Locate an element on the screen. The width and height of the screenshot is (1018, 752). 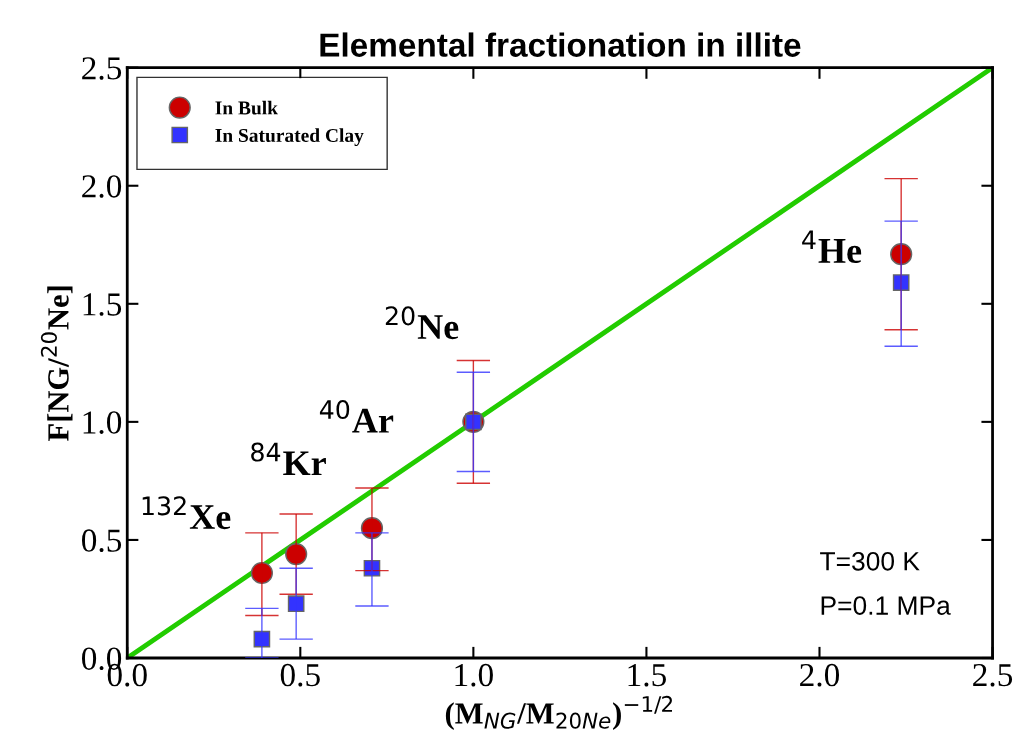
x-tick-label: 2.0 is located at coordinates (820, 675).